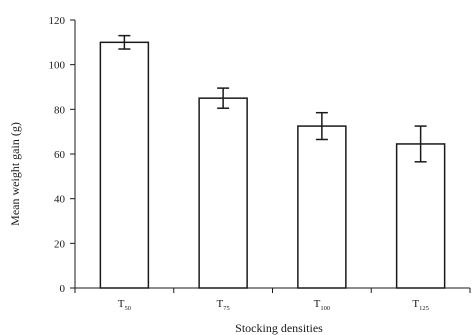 This screenshot has width=475, height=335. I want to click on y-tick-label: 80, so click(60, 110).